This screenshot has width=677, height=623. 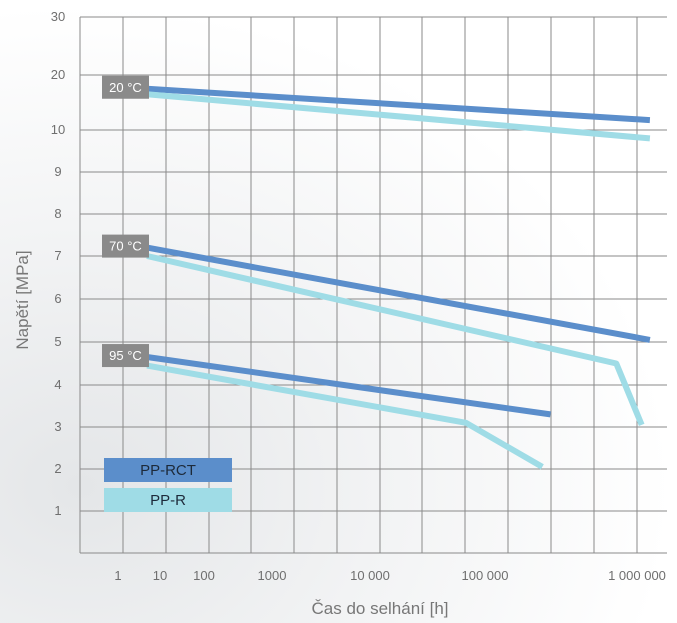 I want to click on legend-item-pp-rct: PP-RCT, so click(x=168, y=470).